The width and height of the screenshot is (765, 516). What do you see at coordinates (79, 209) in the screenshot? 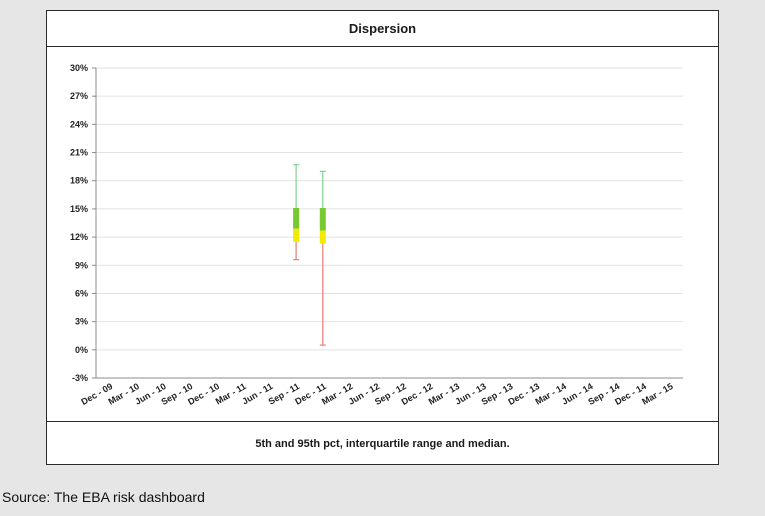
I see `y-tick-label: 15%` at bounding box center [79, 209].